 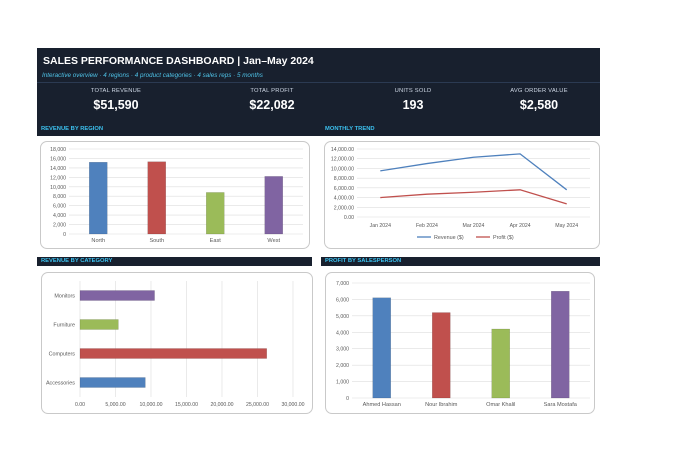 What do you see at coordinates (58, 150) in the screenshot?
I see `y-tick-label: 18,000` at bounding box center [58, 150].